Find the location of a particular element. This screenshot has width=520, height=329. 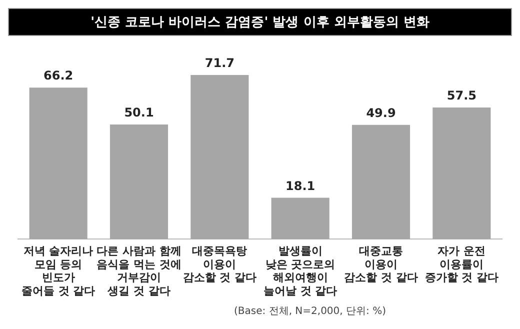

x-tick-label: 대중목욕탕 이용이 감소할 것 같다 is located at coordinates (219, 264).